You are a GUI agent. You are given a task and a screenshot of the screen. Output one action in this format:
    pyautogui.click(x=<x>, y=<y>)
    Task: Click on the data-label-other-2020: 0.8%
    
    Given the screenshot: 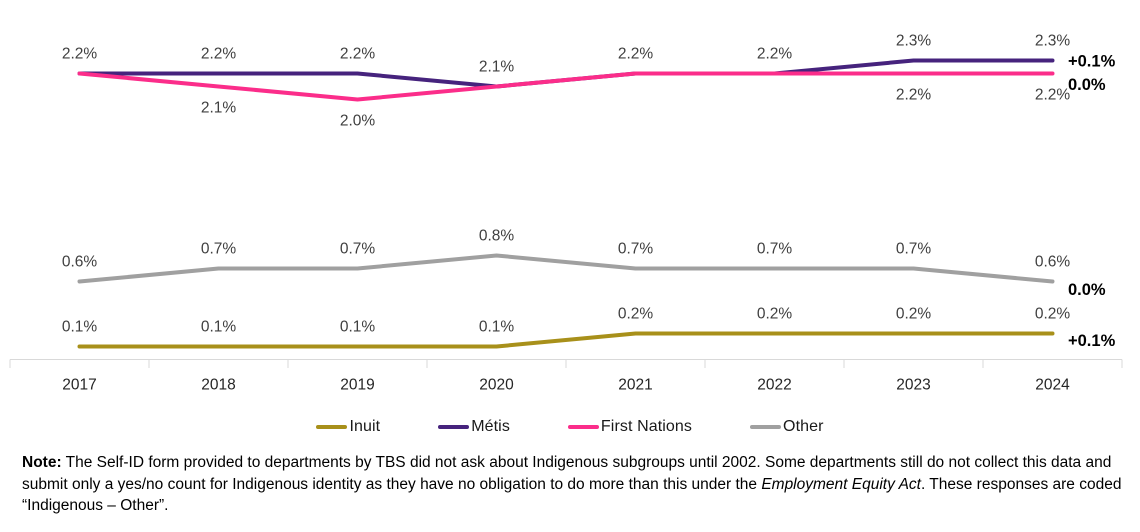 What is the action you would take?
    pyautogui.click(x=497, y=236)
    